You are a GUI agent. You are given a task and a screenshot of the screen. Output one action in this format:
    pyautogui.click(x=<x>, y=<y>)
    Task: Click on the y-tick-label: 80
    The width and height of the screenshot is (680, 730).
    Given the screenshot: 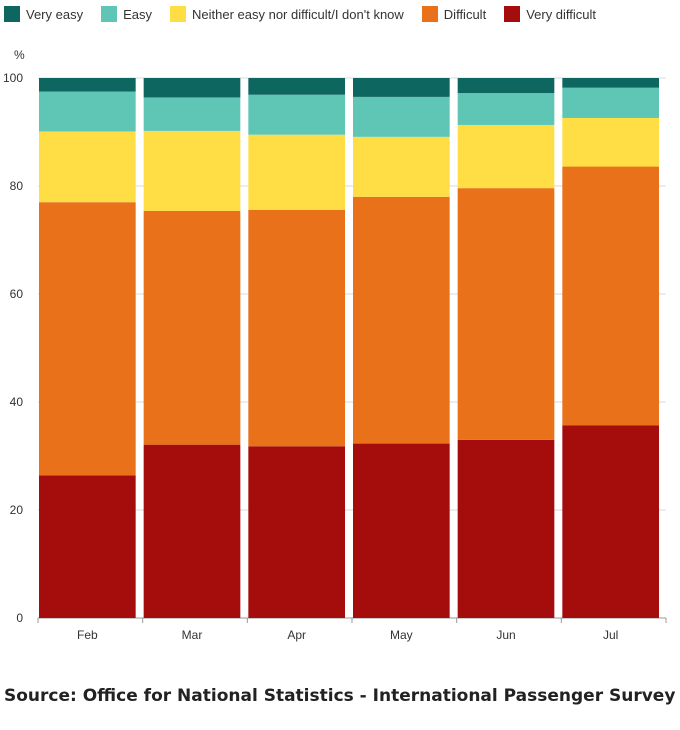 What is the action you would take?
    pyautogui.click(x=17, y=186)
    